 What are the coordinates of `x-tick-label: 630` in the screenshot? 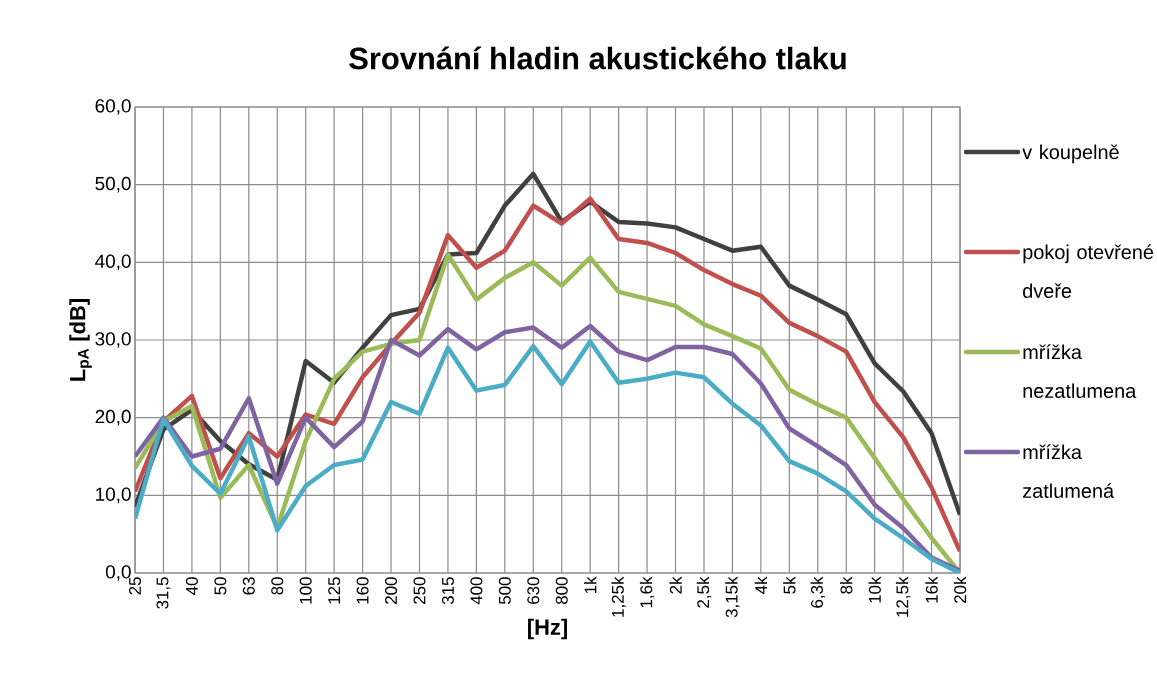 It's located at (533, 590).